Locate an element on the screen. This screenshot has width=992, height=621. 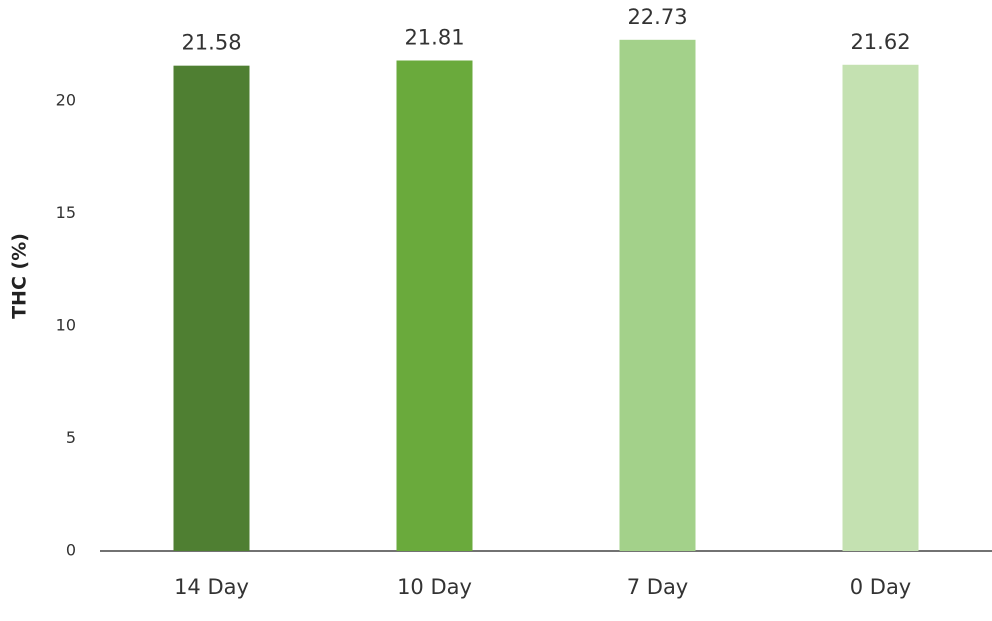
y-tick-label: 20 is located at coordinates (66, 100).